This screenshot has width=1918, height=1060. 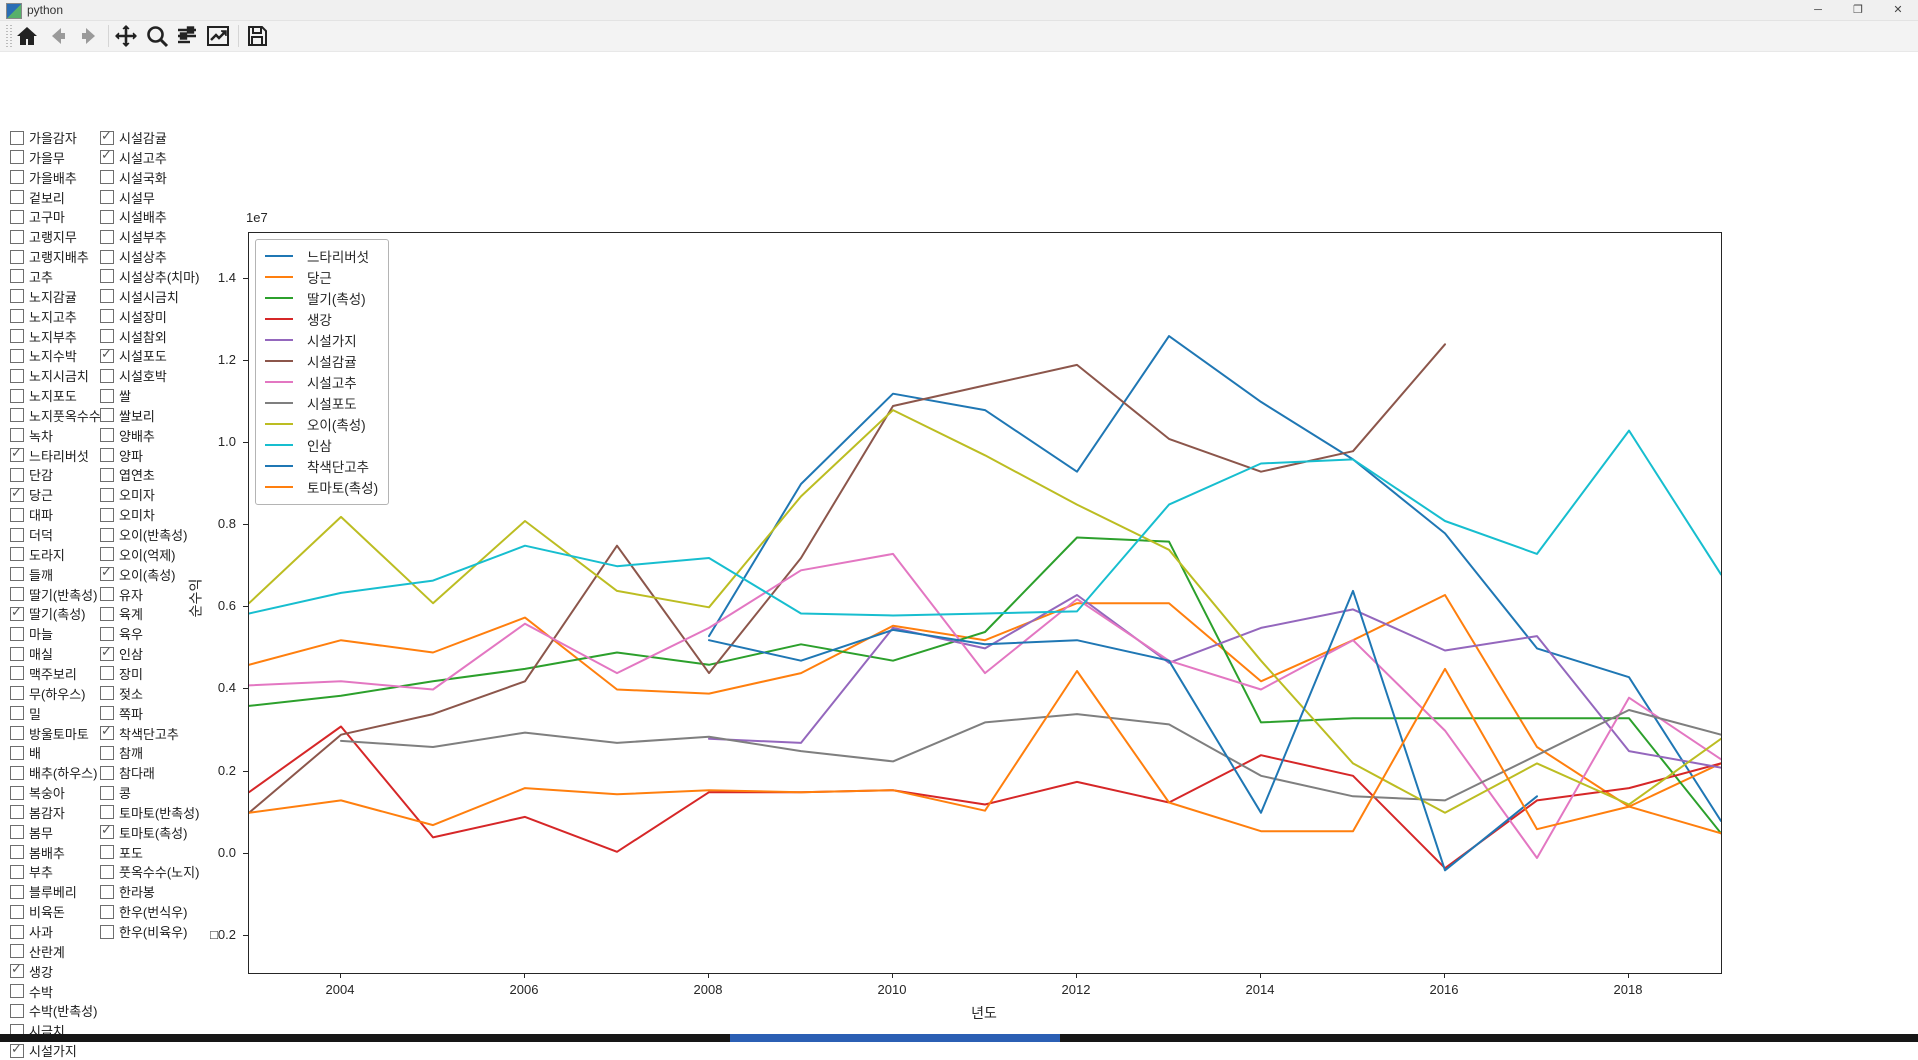 What do you see at coordinates (37, 554) in the screenshot?
I see `checkbox-row: 도라지` at bounding box center [37, 554].